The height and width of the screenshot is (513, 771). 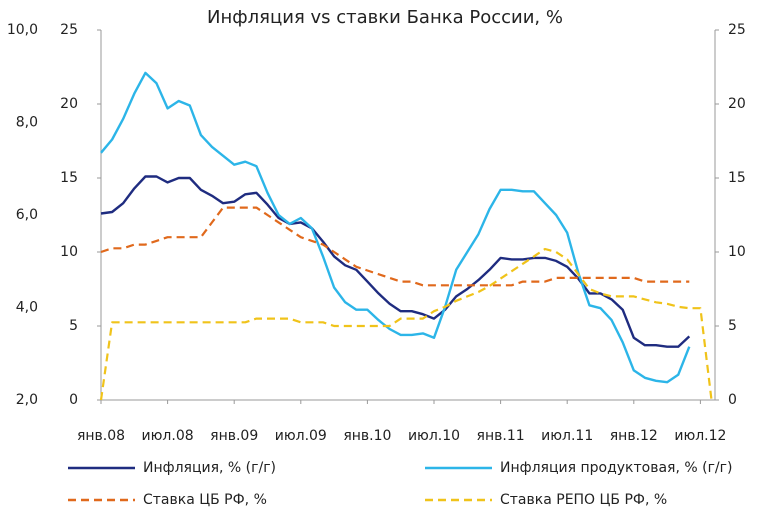 I want to click on y3-tick-label: 6,0, so click(x=27, y=215).